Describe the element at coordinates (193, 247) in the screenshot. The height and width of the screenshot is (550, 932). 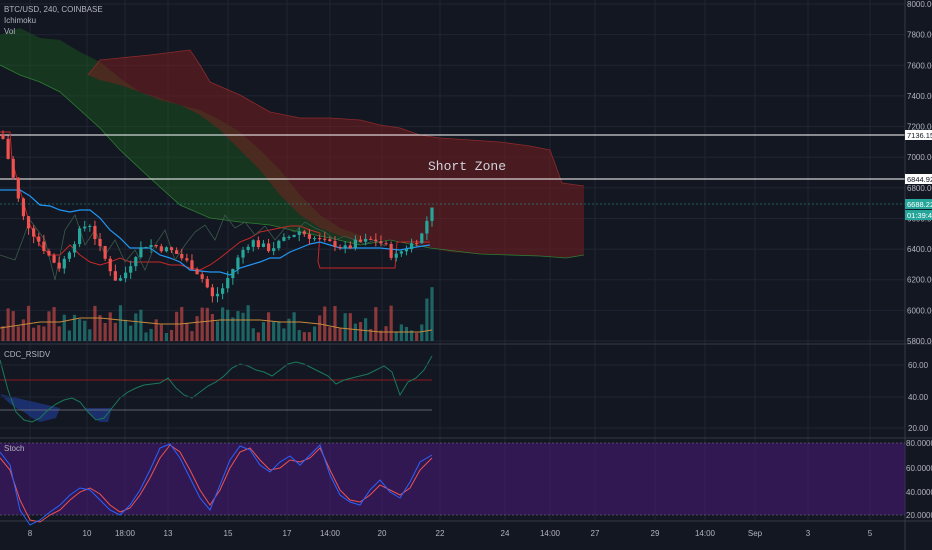
I see `chikou-span` at that location.